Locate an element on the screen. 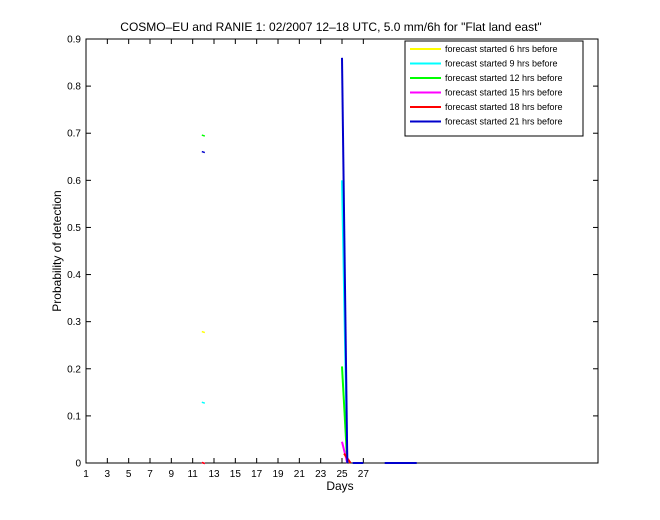  legend-label: forecast started 6 hrs before is located at coordinates (501, 49).